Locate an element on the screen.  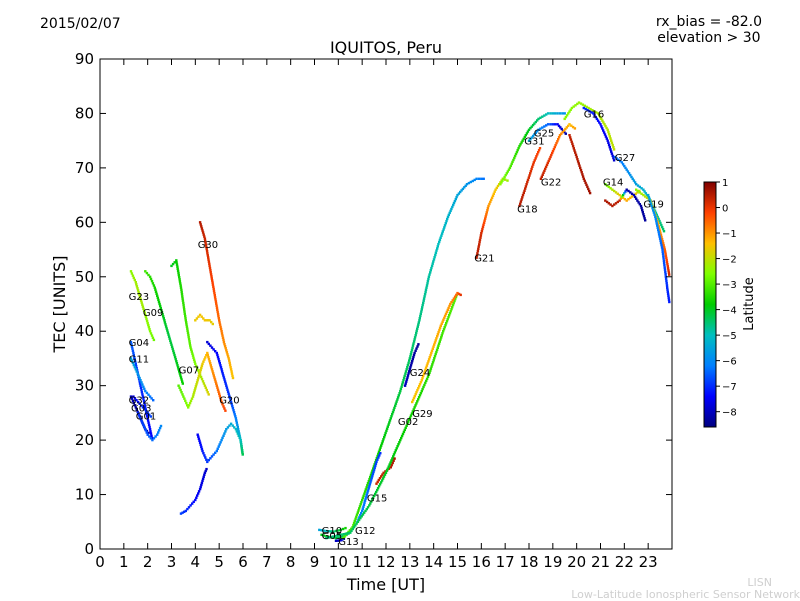
label-g04: G04 is located at coordinates (139, 343).